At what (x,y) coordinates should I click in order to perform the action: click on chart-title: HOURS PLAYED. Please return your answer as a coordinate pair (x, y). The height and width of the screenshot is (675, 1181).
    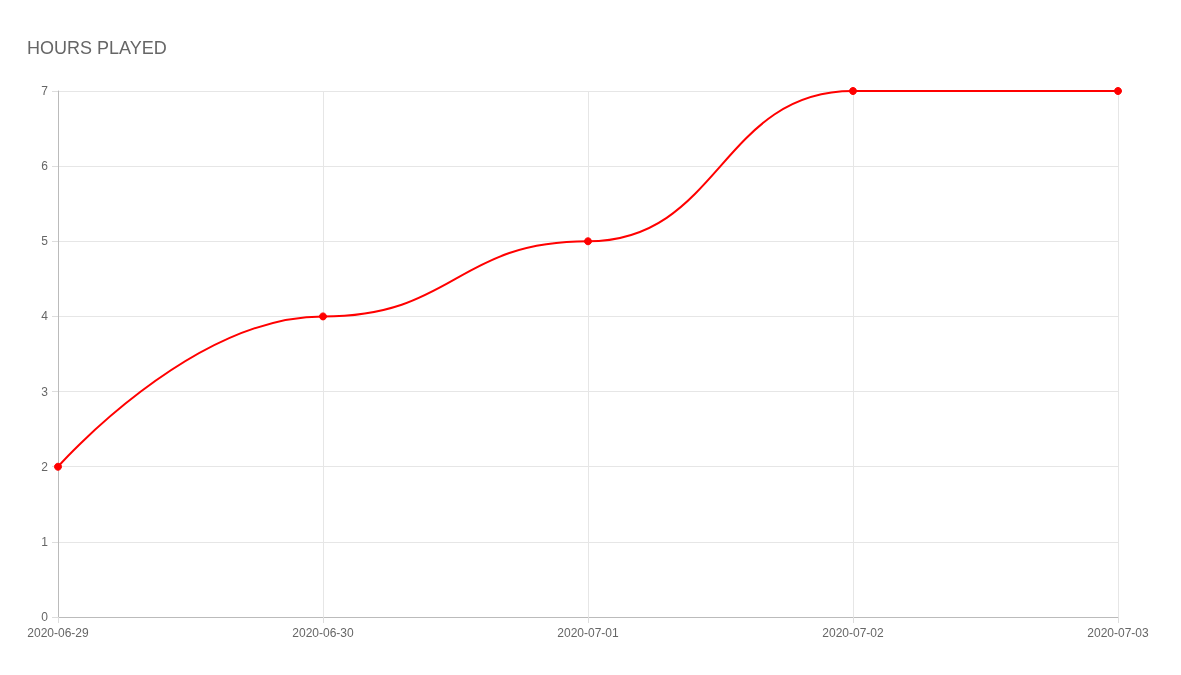
    Looking at the image, I should click on (97, 48).